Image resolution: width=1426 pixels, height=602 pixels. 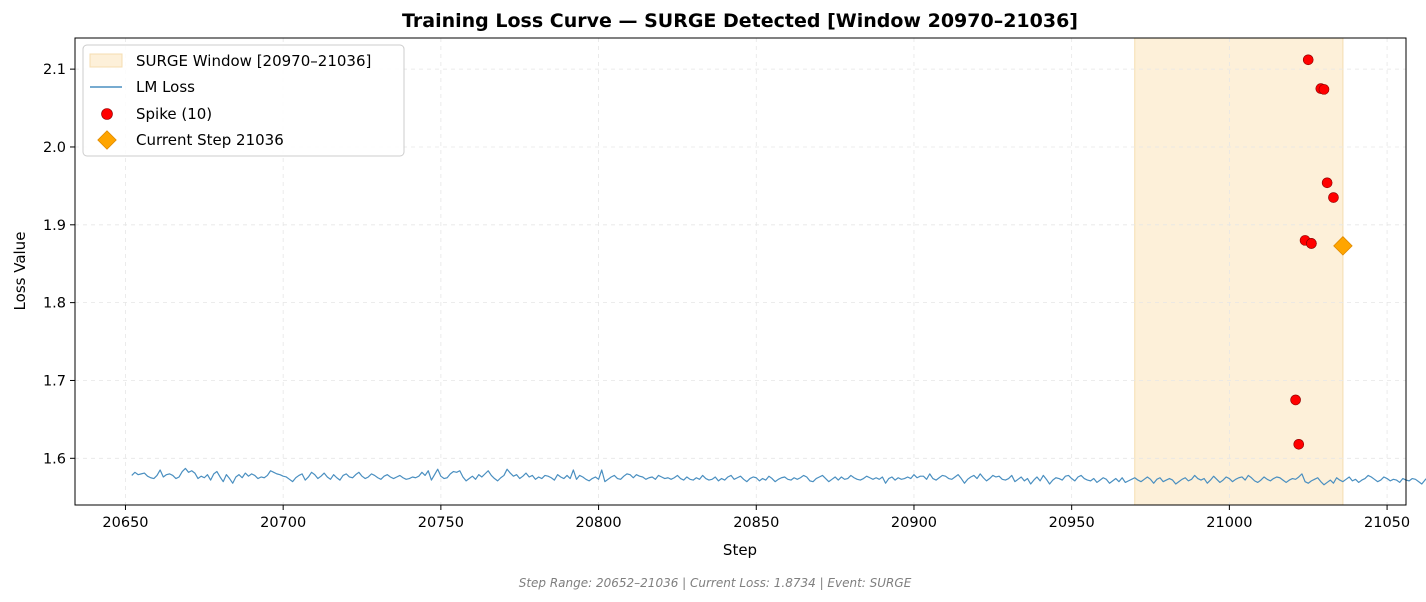 What do you see at coordinates (756, 523) in the screenshot?
I see `x-tick-label: 20850` at bounding box center [756, 523].